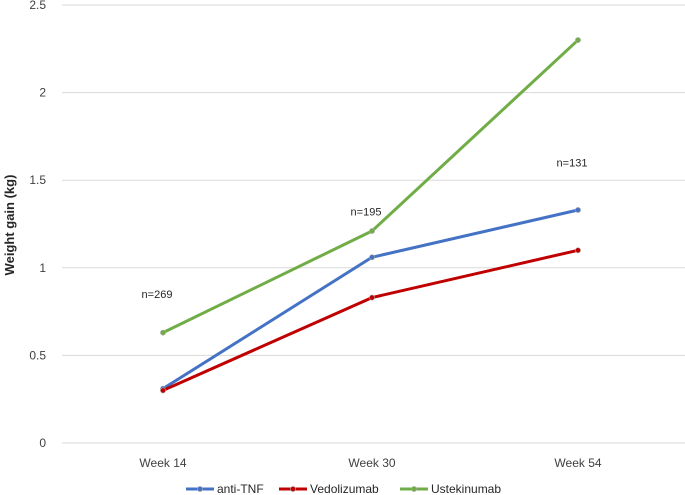 This screenshot has height=495, width=685. I want to click on y-tick-label: 1, so click(42, 268).